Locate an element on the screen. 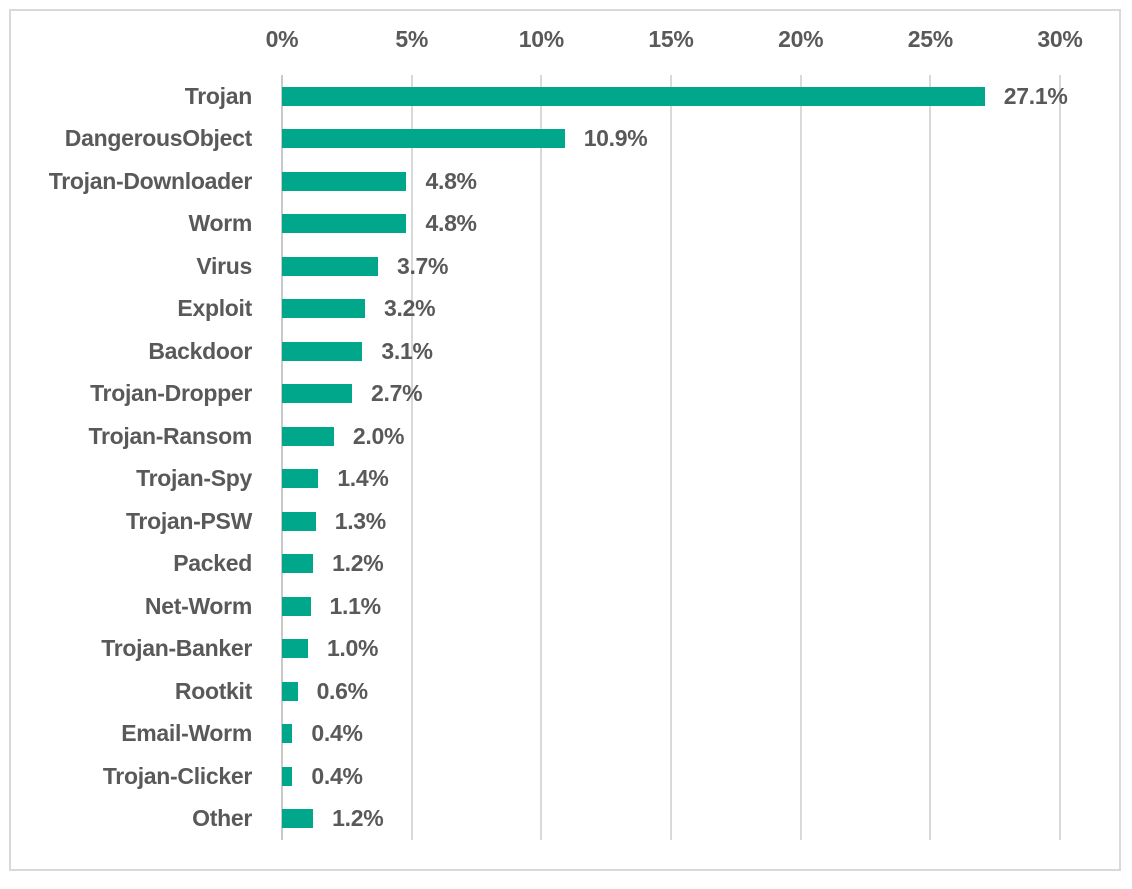  x-axis-tick-label: 15% is located at coordinates (671, 39).